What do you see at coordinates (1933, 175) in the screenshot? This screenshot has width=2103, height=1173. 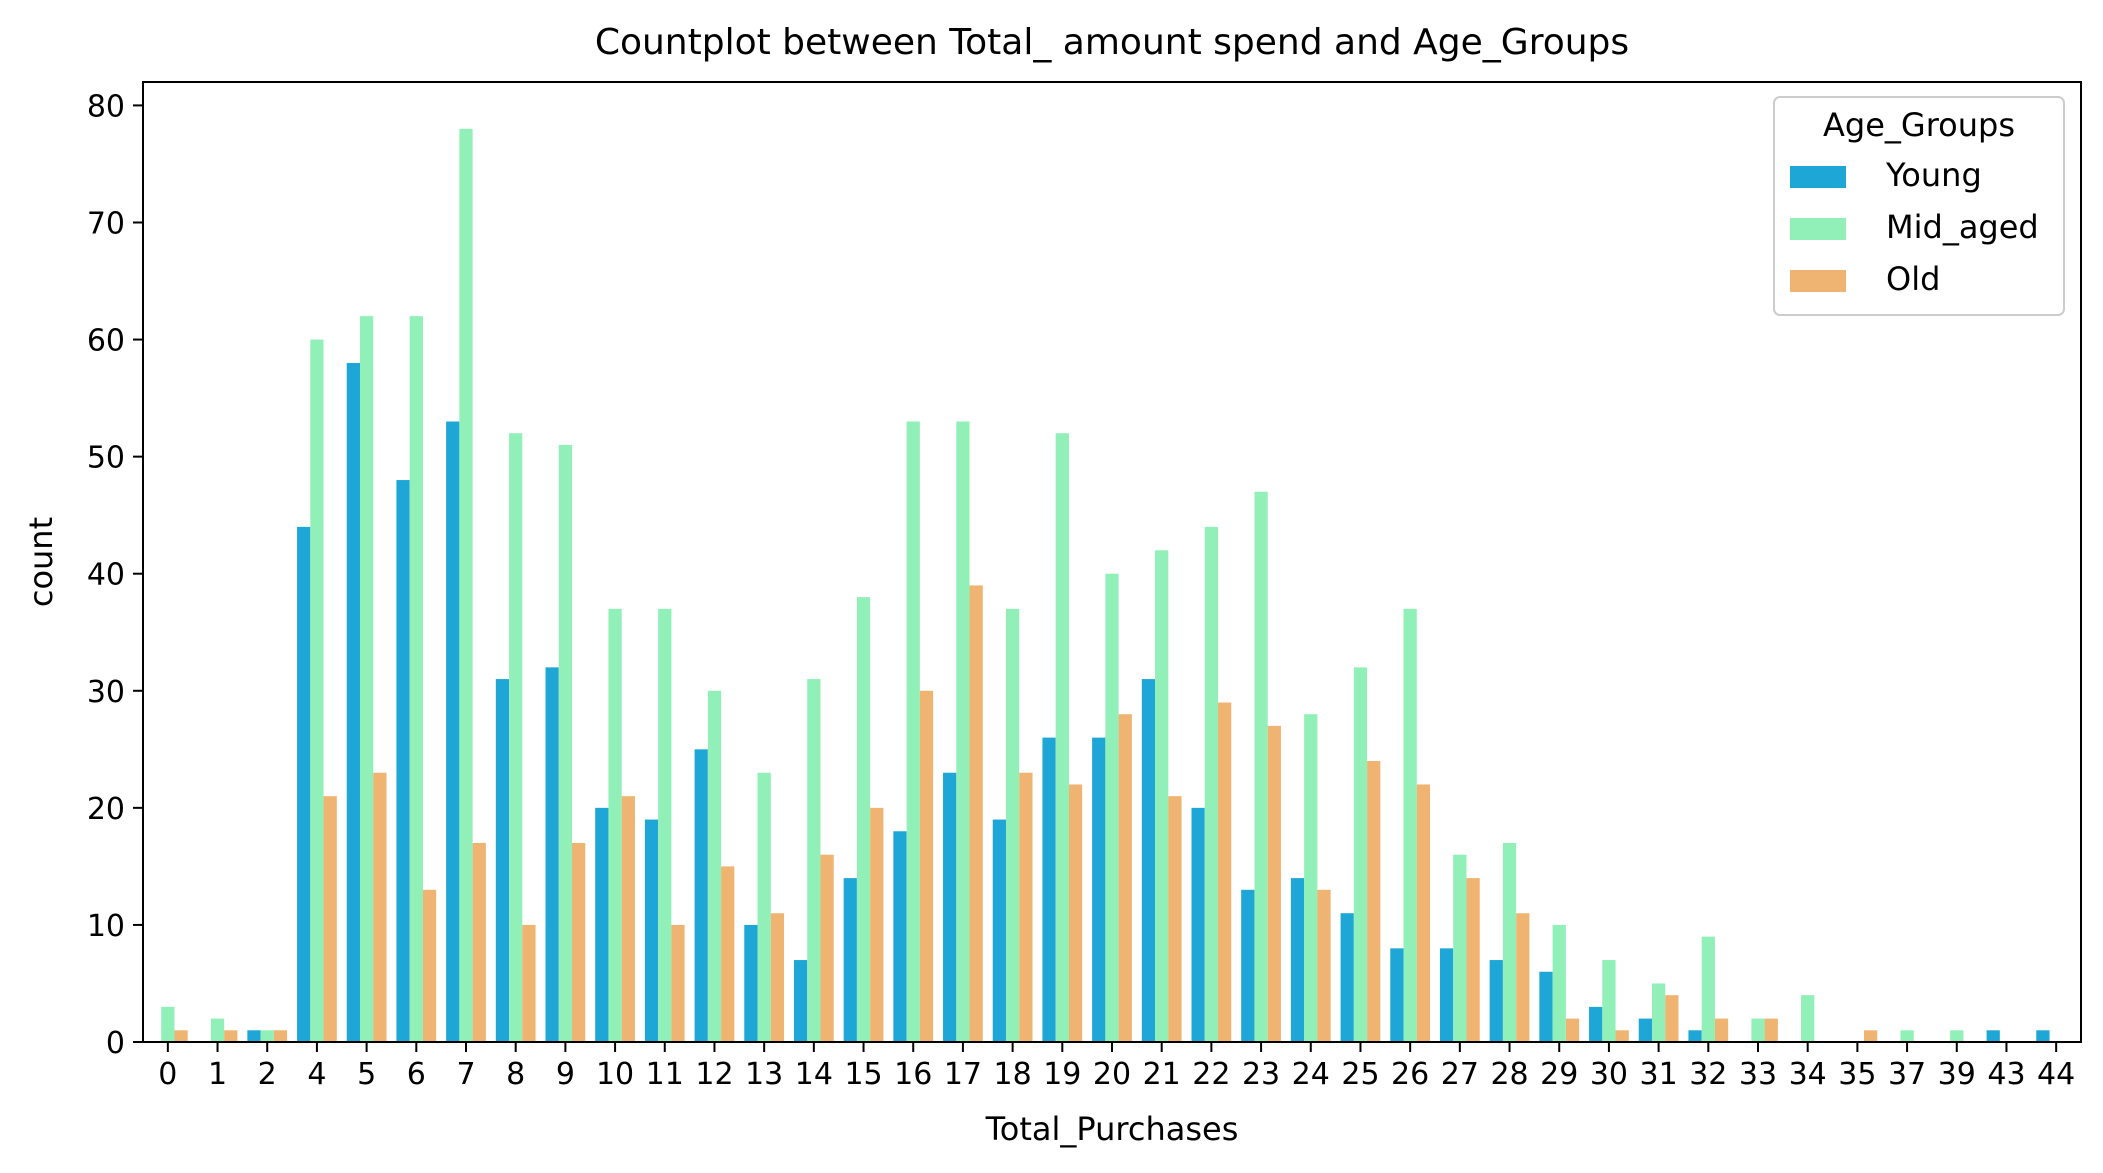 I see `legend-label-young: Young` at bounding box center [1933, 175].